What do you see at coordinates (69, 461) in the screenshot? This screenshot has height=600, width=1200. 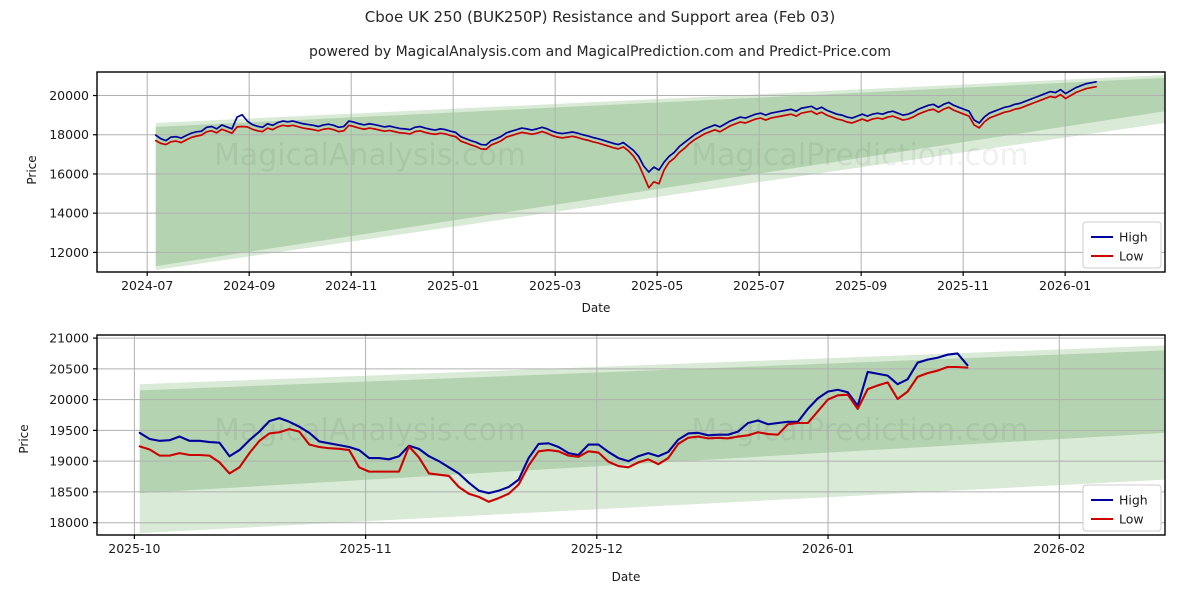 I see `svg-text: 19000` at bounding box center [69, 461].